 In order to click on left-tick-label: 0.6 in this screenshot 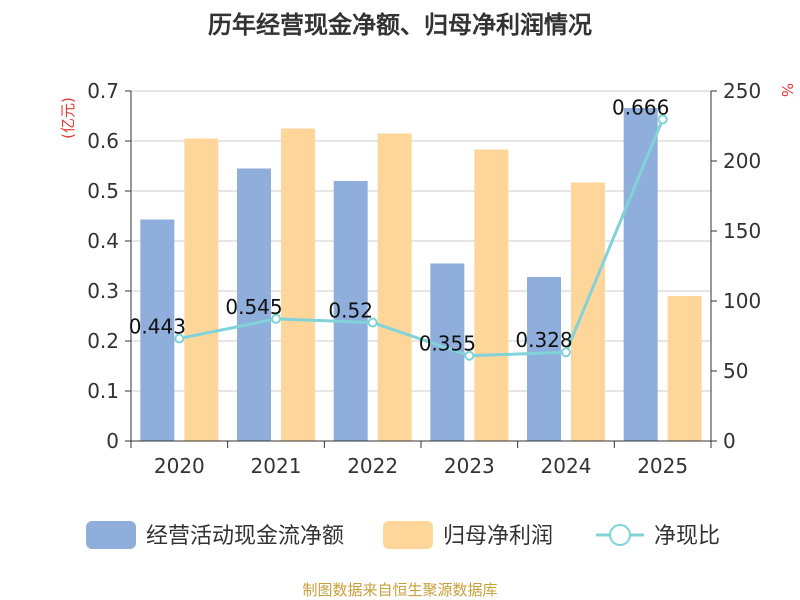, I will do `click(103, 141)`.